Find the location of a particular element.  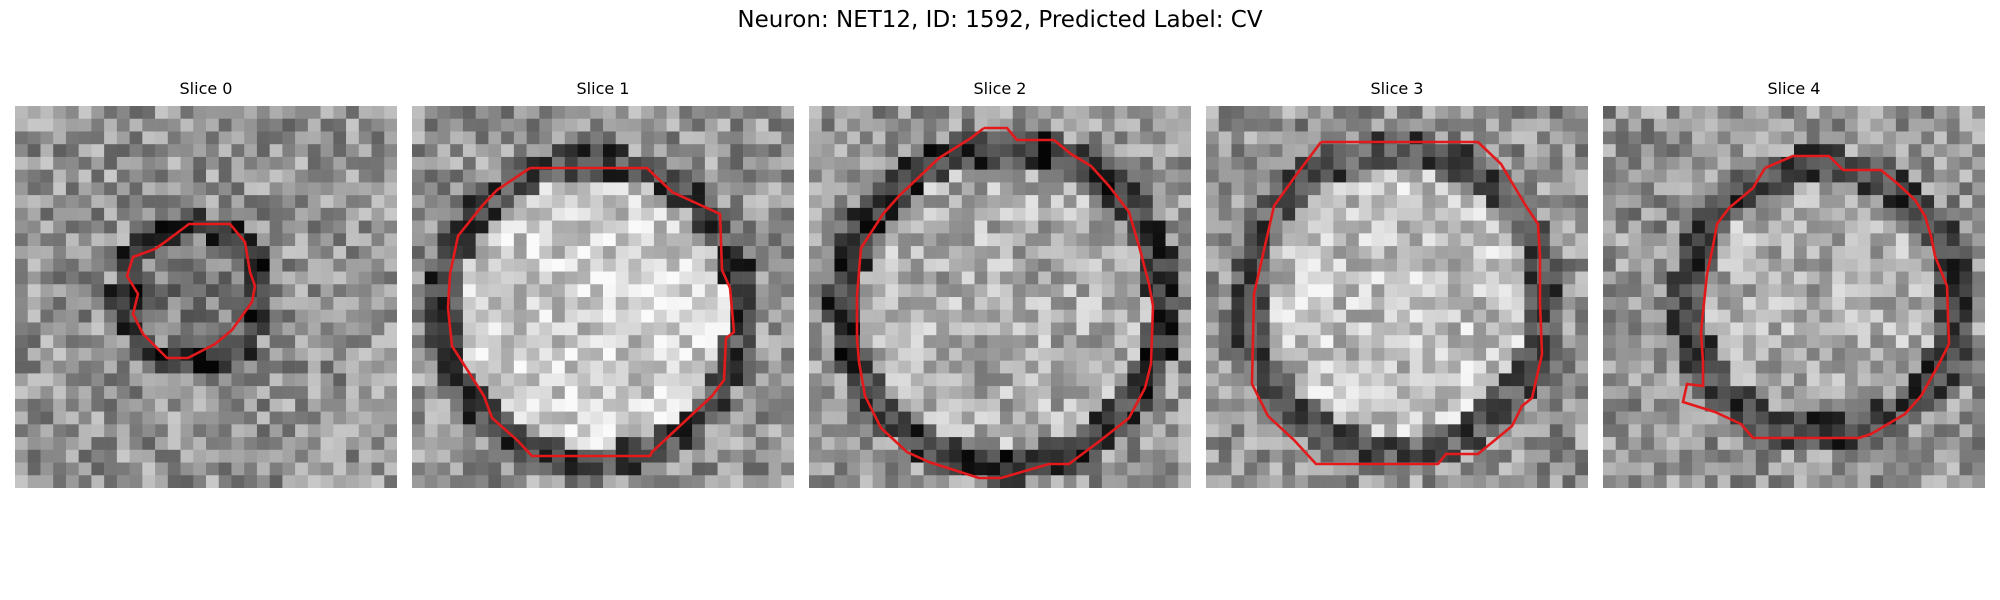

slice-title: Slice 3 is located at coordinates (1397, 88).